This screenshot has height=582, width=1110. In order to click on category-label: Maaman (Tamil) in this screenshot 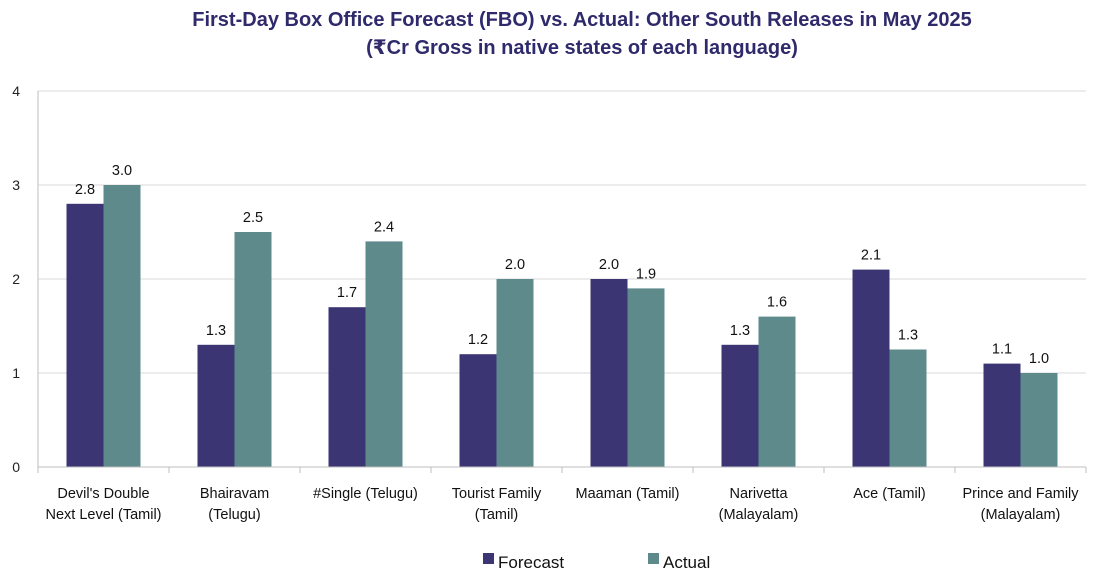, I will do `click(628, 494)`.